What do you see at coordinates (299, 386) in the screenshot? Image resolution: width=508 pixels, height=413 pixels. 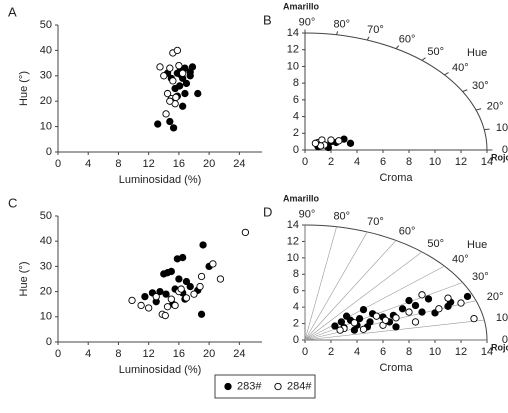 I see `legend-label: 284#` at bounding box center [299, 386].